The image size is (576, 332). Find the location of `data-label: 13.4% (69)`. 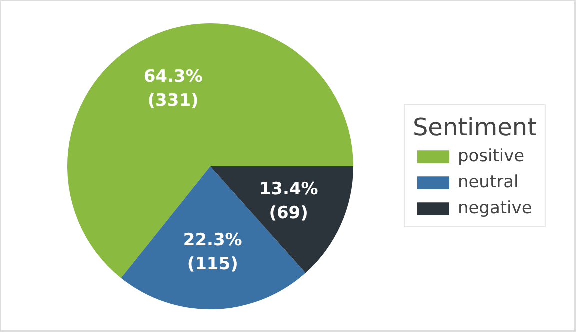

data-label: 13.4% (69) is located at coordinates (288, 202).